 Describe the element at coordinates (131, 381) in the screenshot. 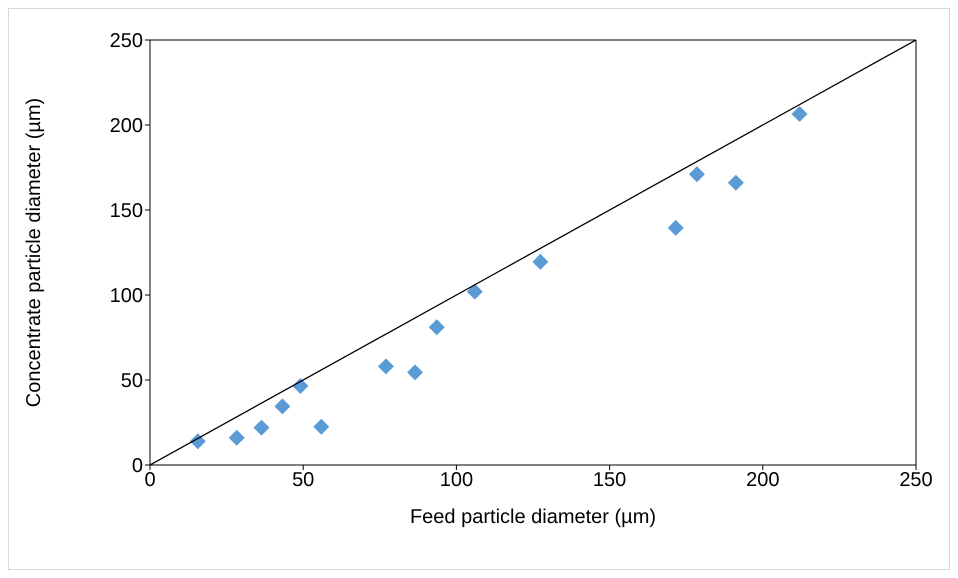

I see `y-tick-label: 50` at that location.